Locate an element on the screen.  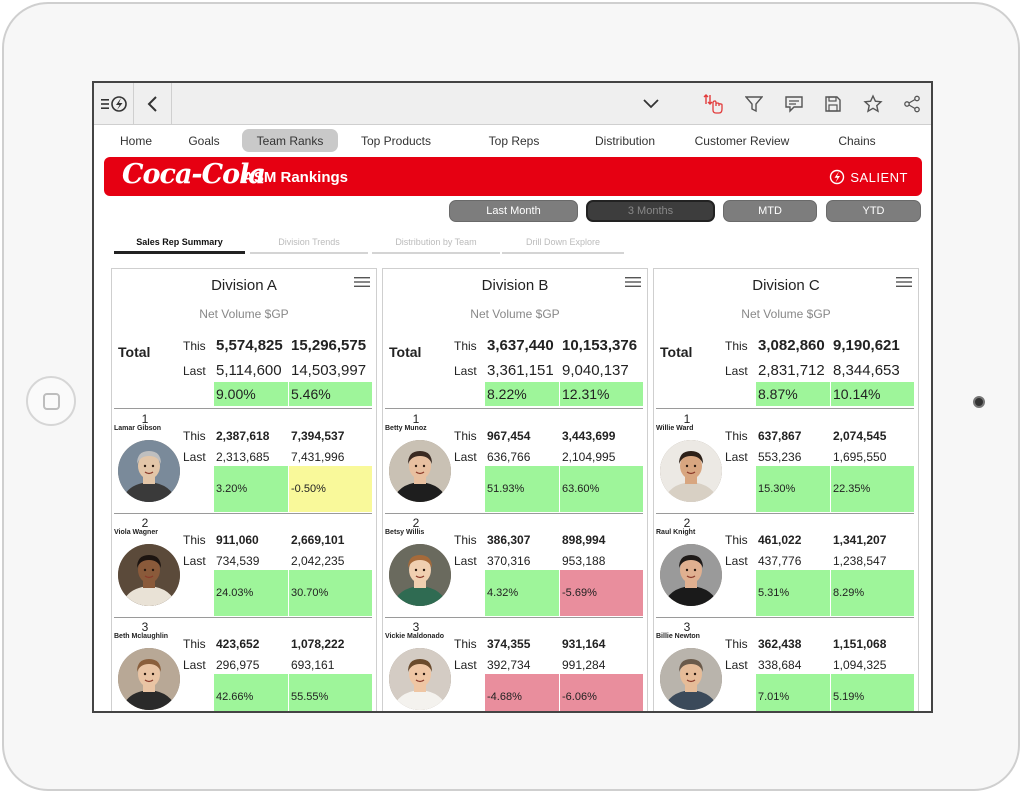
menu-button is located at coordinates (114, 104).